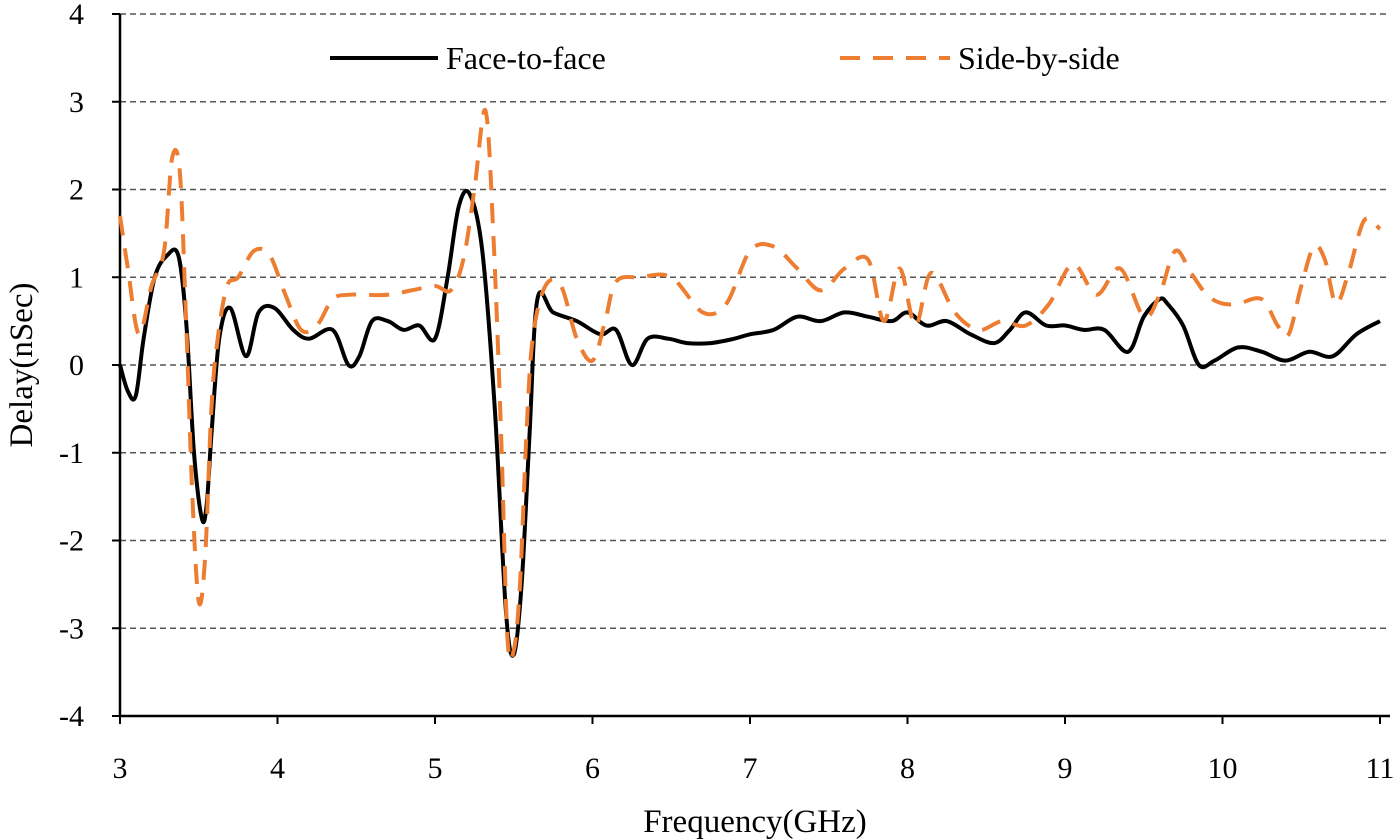 The height and width of the screenshot is (840, 1400). I want to click on x-axis-title: Frequency(GHz), so click(755, 822).